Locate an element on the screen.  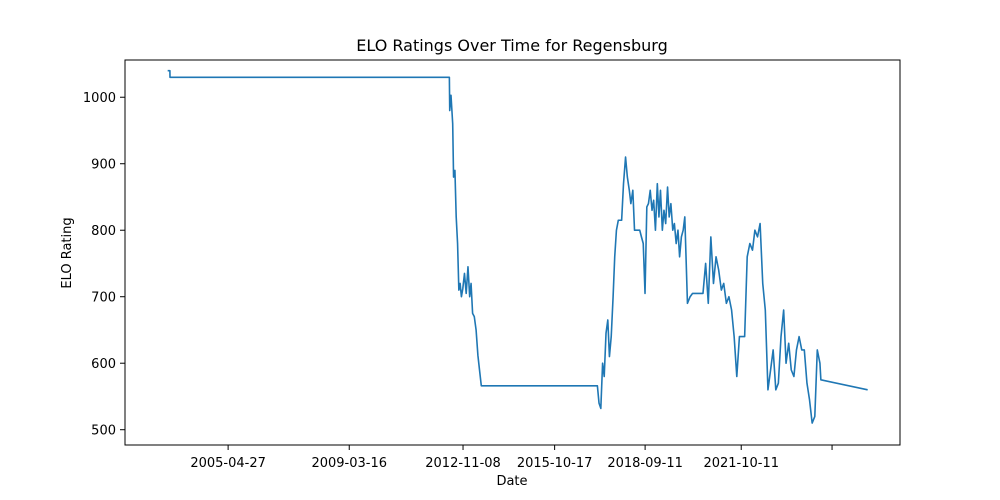
x-tick-label: 2018-09-11 is located at coordinates (645, 463).